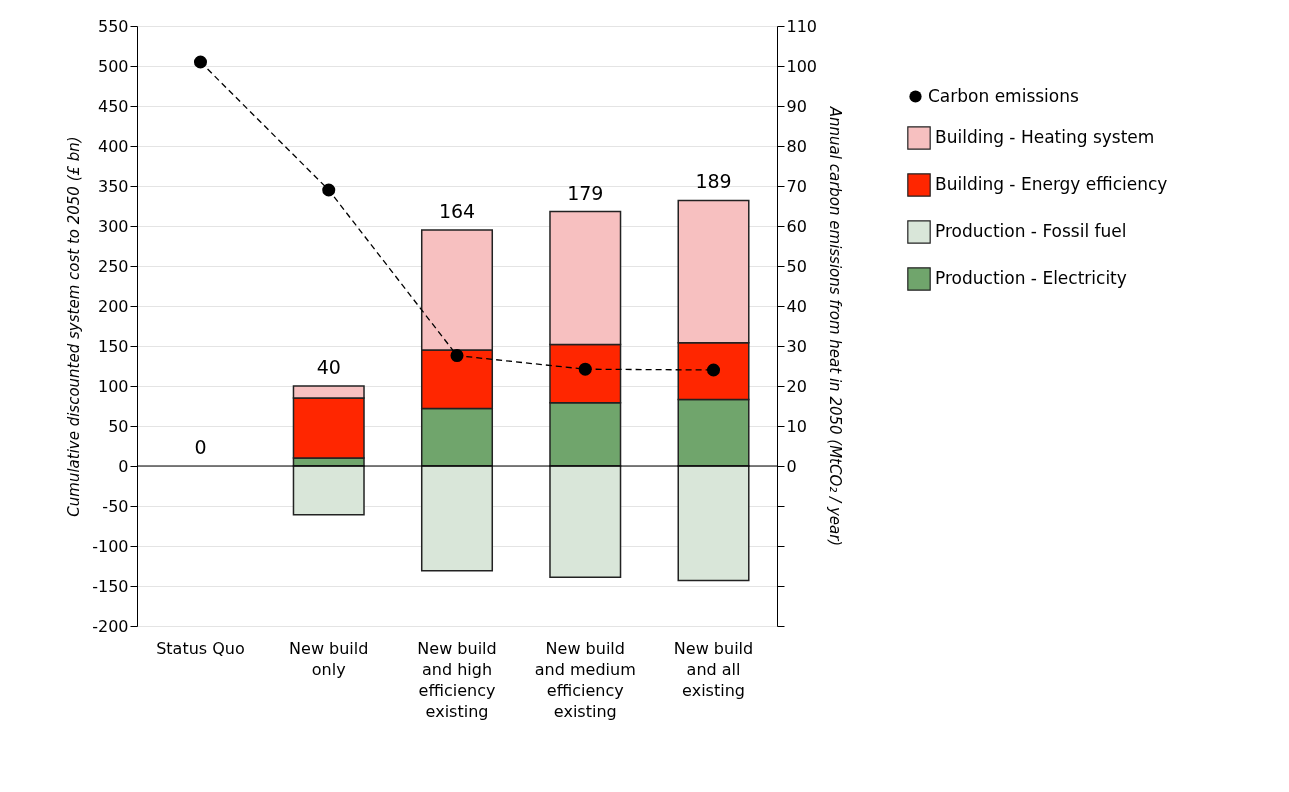 This screenshot has height=792, width=1289. What do you see at coordinates (796, 306) in the screenshot?
I see `y2-tick-label: 40` at bounding box center [796, 306].